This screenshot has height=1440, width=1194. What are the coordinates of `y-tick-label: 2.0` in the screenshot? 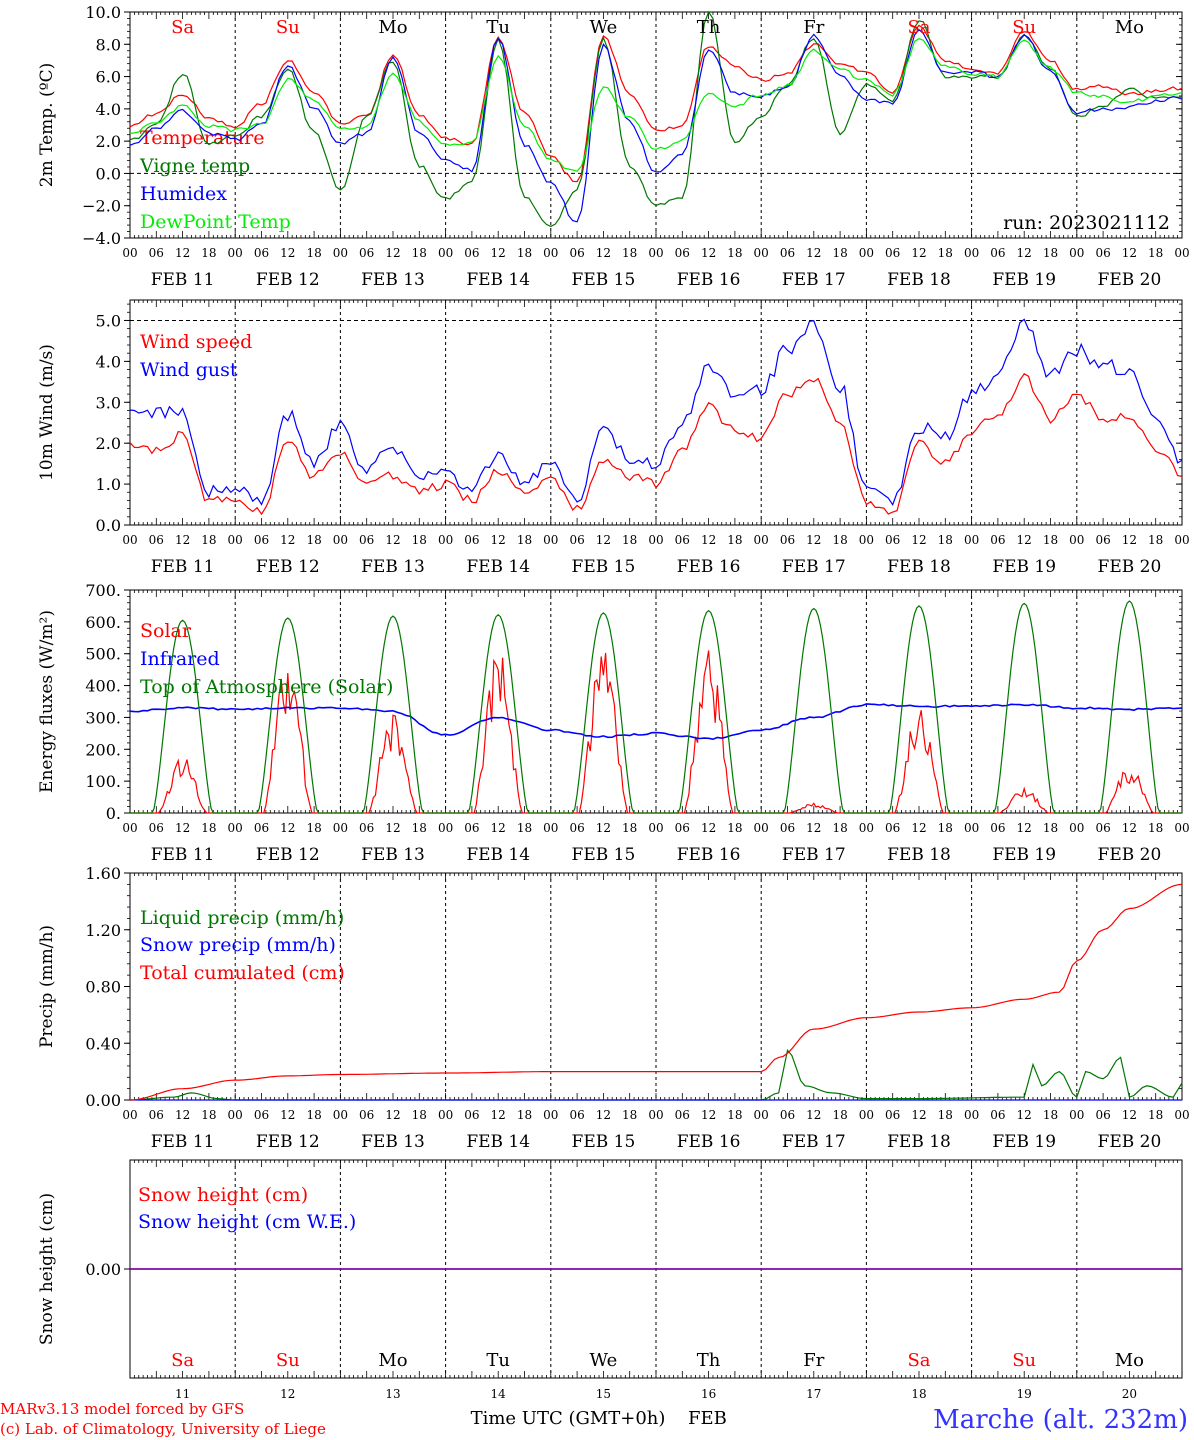 It's located at (108, 141).